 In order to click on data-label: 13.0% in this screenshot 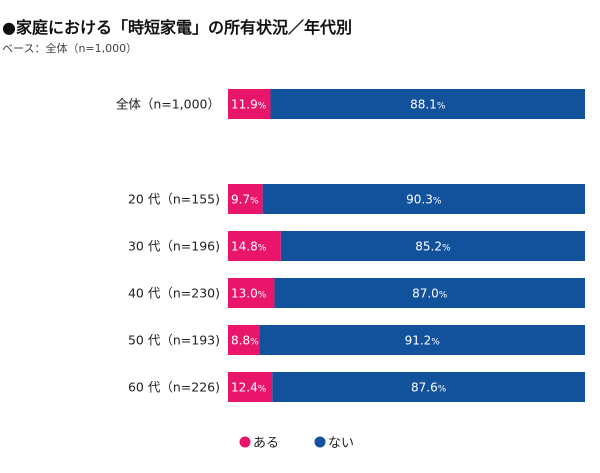, I will do `click(249, 294)`.